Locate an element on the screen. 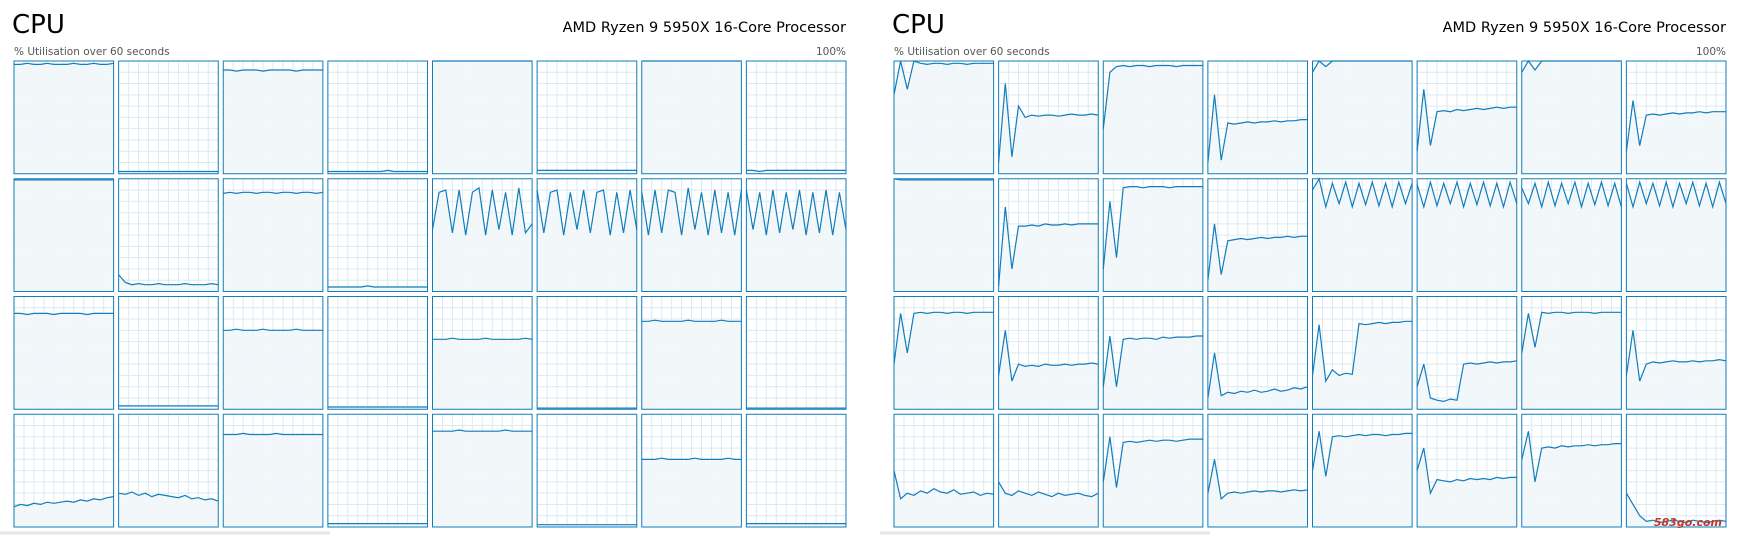 This screenshot has height=539, width=1737. axis-label: % Utilisation over 60 seconds is located at coordinates (972, 52).